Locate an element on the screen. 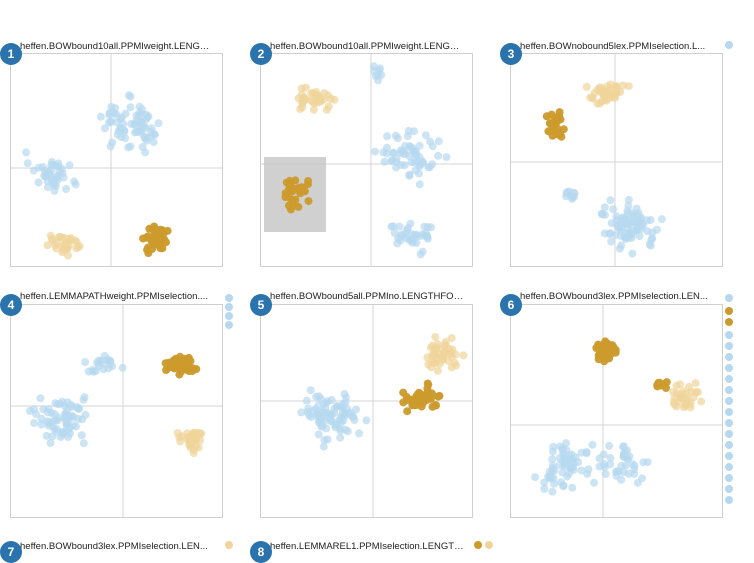 This screenshot has height=563, width=754. panel-number-badge: 5 is located at coordinates (261, 305).